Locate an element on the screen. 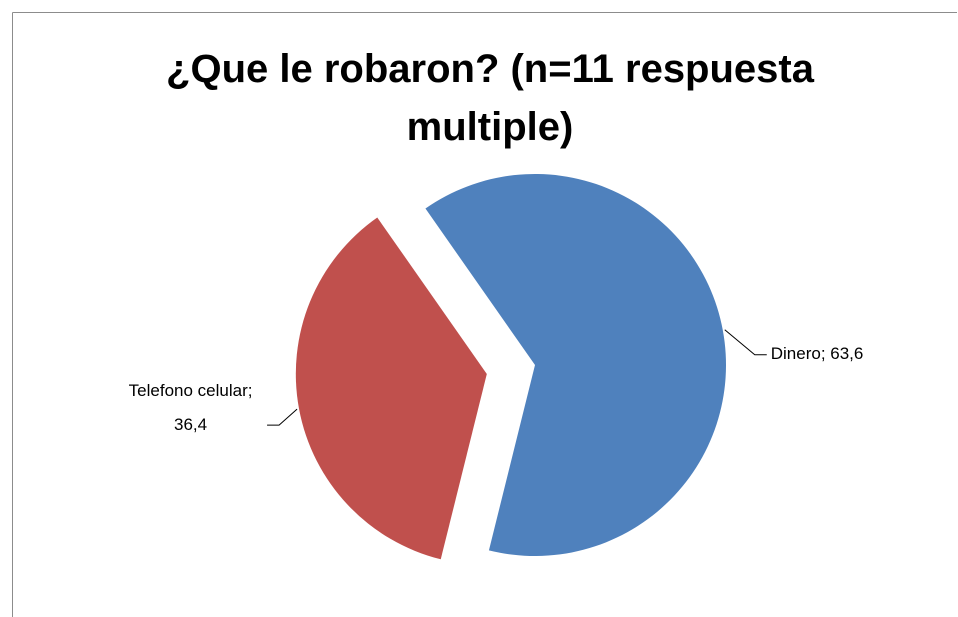 This screenshot has width=958, height=617. pie-slice is located at coordinates (391, 388).